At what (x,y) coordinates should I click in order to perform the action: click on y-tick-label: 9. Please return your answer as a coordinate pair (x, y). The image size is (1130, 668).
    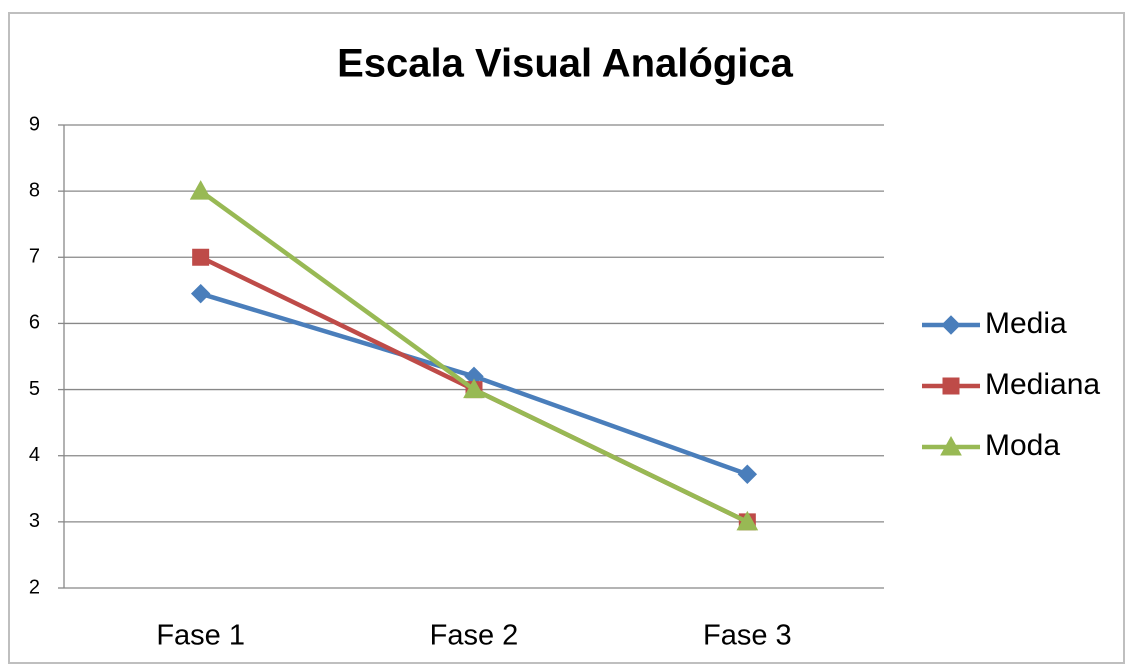
    Looking at the image, I should click on (34, 124).